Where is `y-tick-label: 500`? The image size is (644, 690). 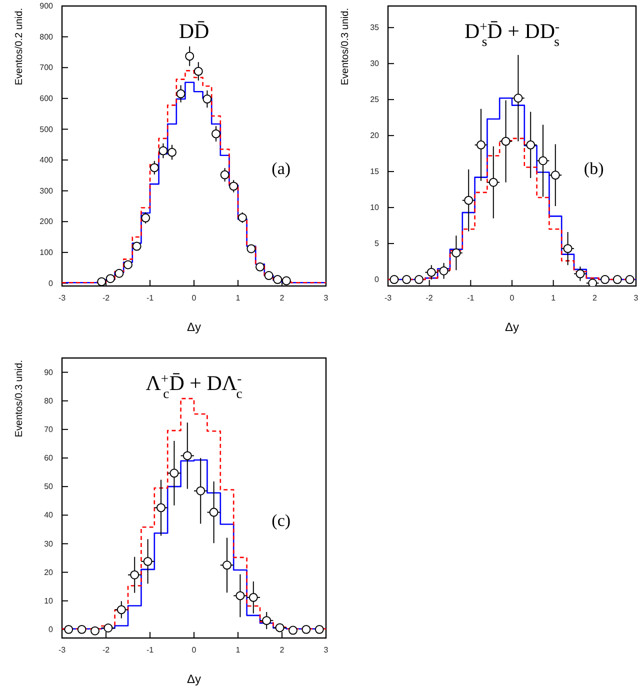 y-tick-label: 500 is located at coordinates (47, 129).